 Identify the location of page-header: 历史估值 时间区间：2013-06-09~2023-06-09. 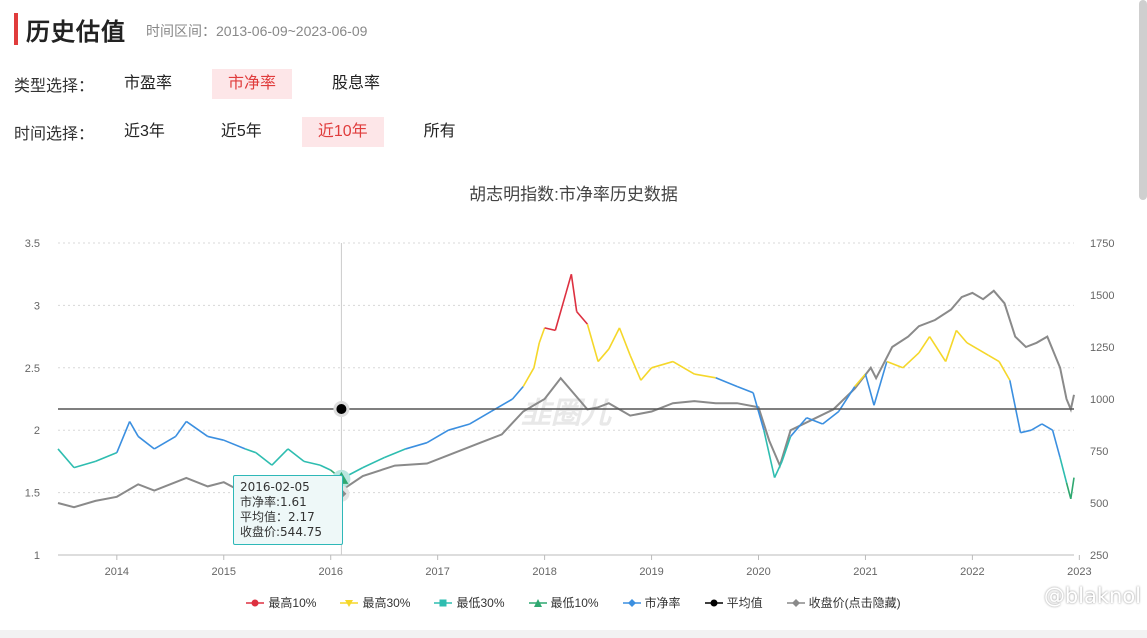
(190, 29).